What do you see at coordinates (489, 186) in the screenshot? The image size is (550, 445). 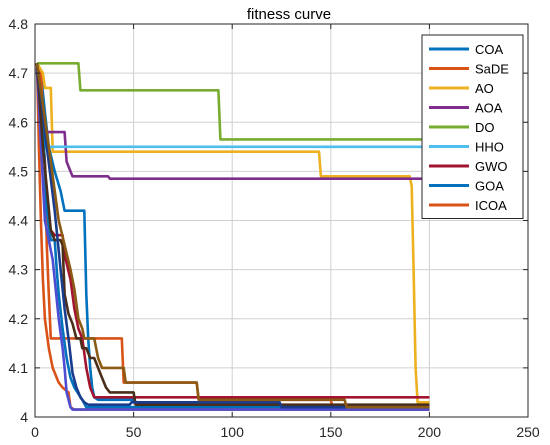 I see `legend-label-goa: GOA` at bounding box center [489, 186].